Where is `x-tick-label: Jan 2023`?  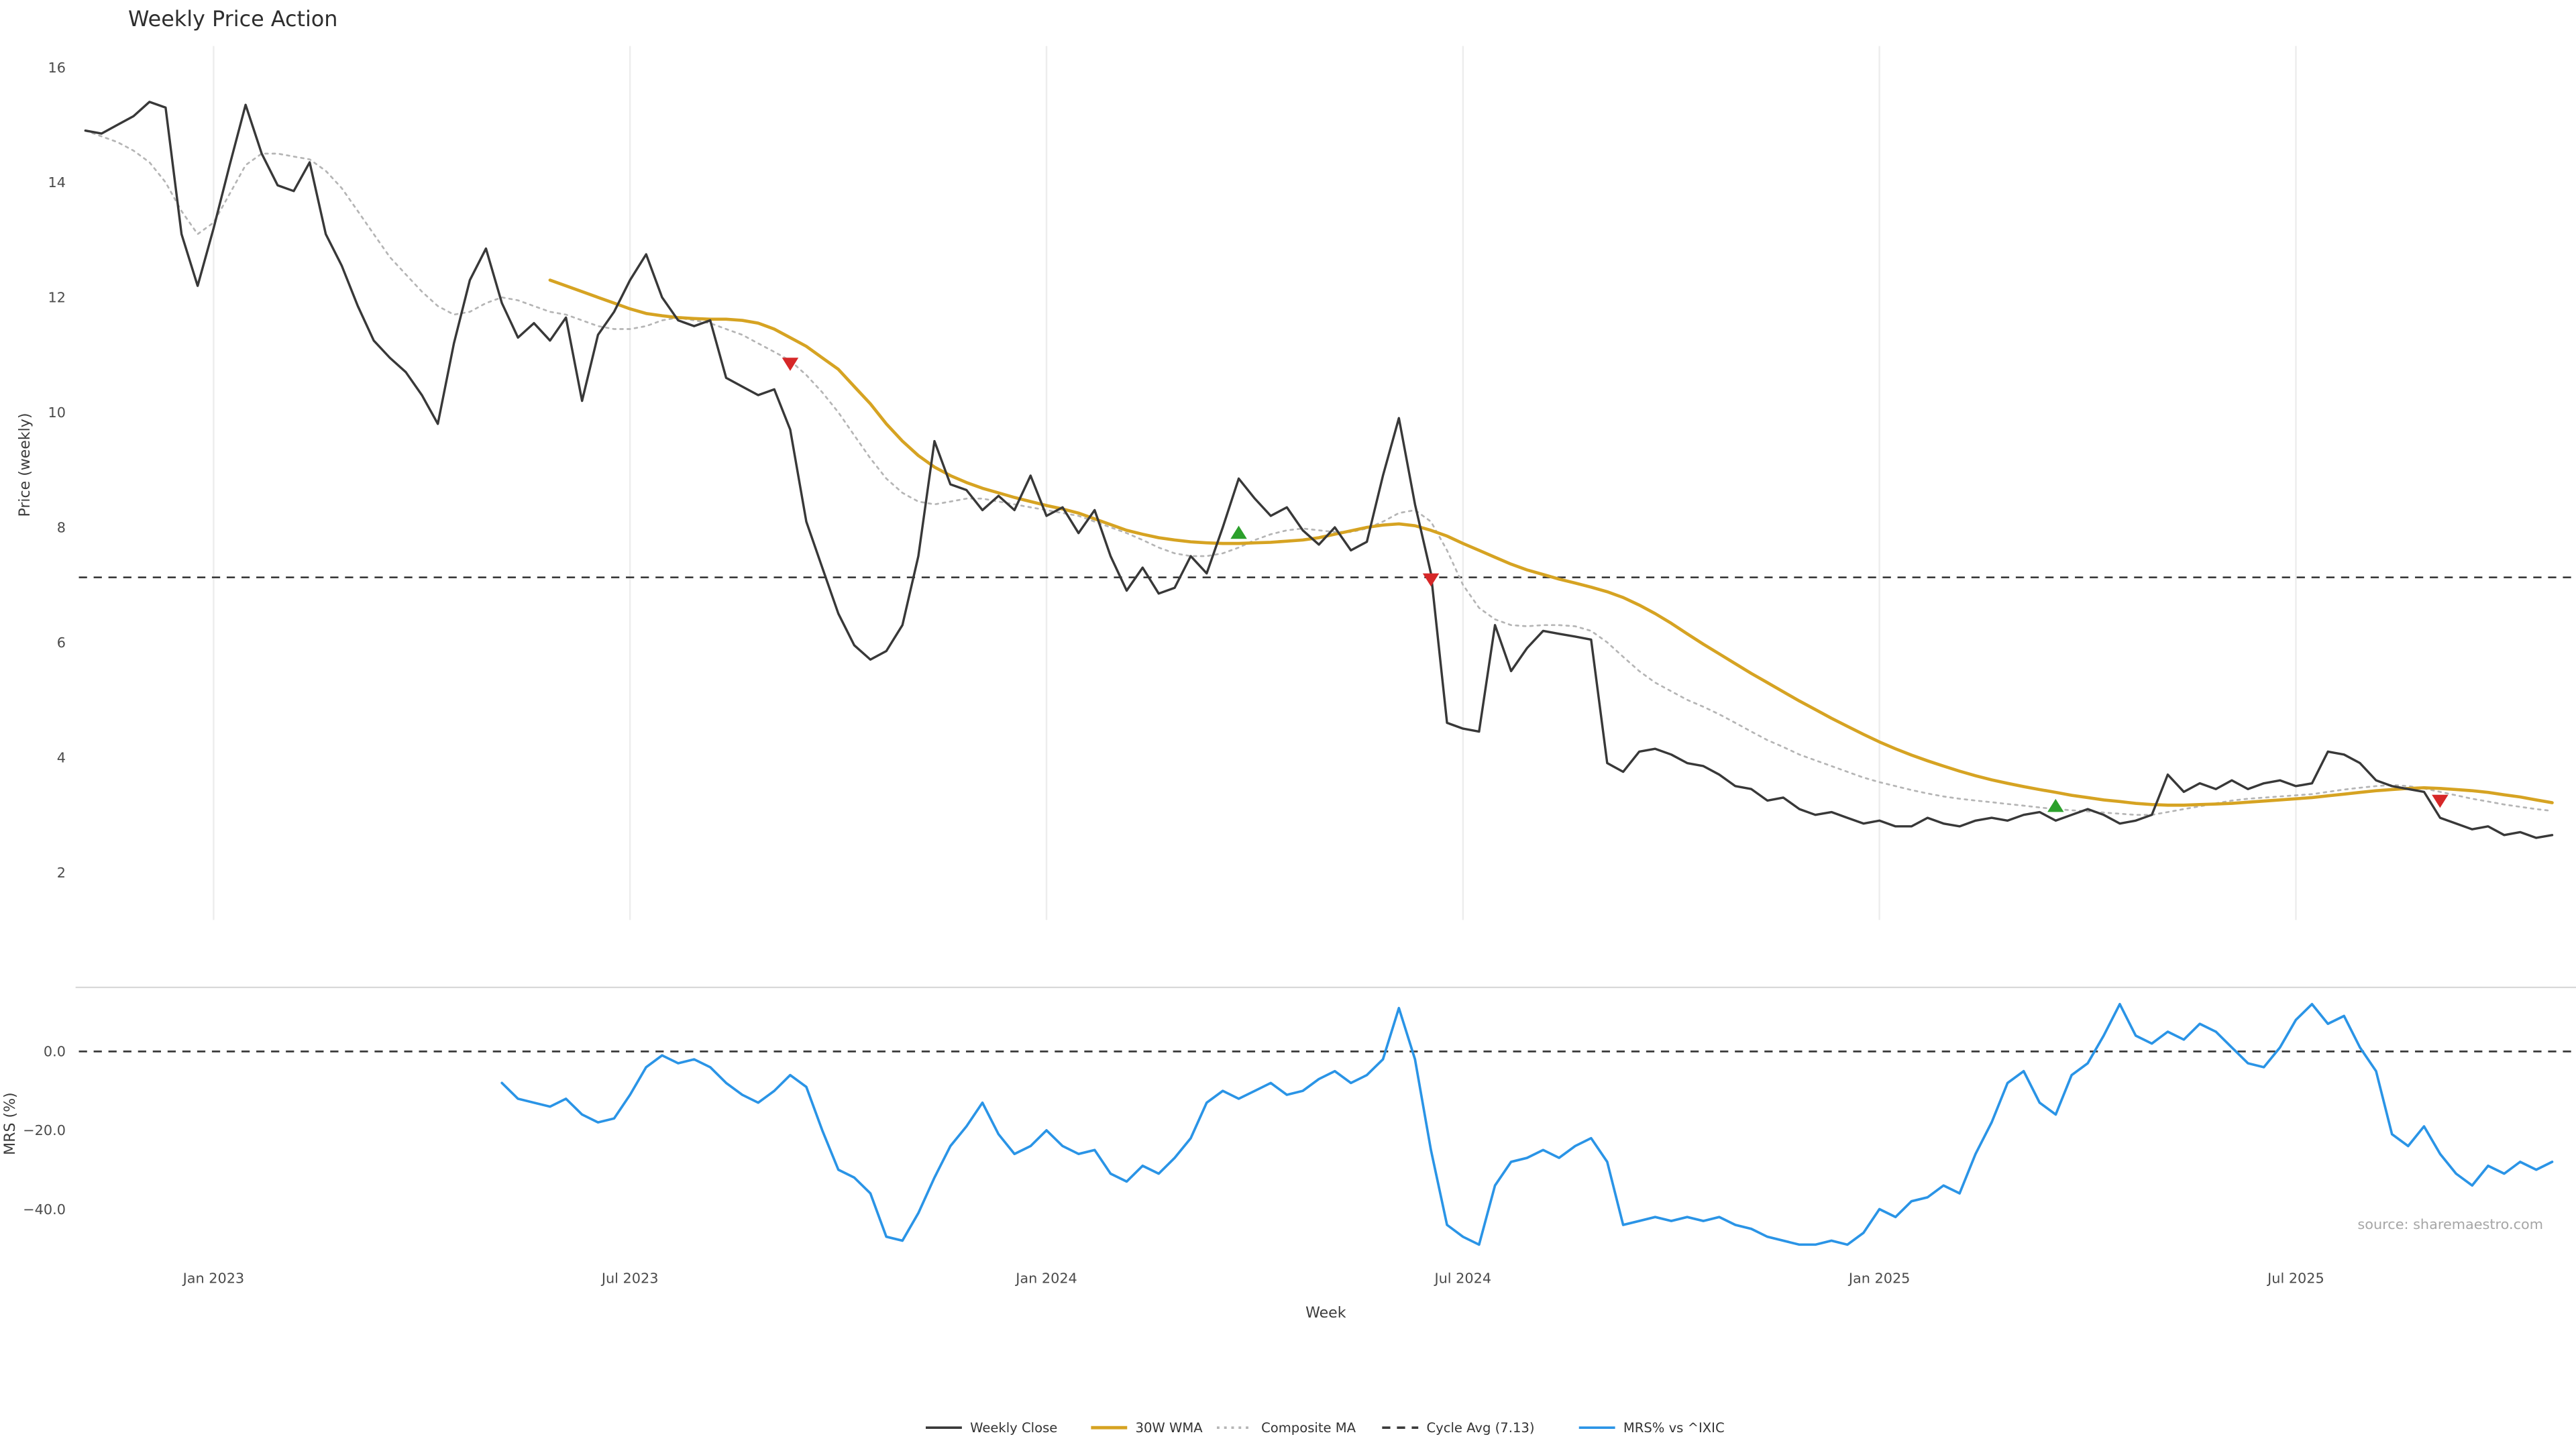 x-tick-label: Jan 2023 is located at coordinates (213, 1279).